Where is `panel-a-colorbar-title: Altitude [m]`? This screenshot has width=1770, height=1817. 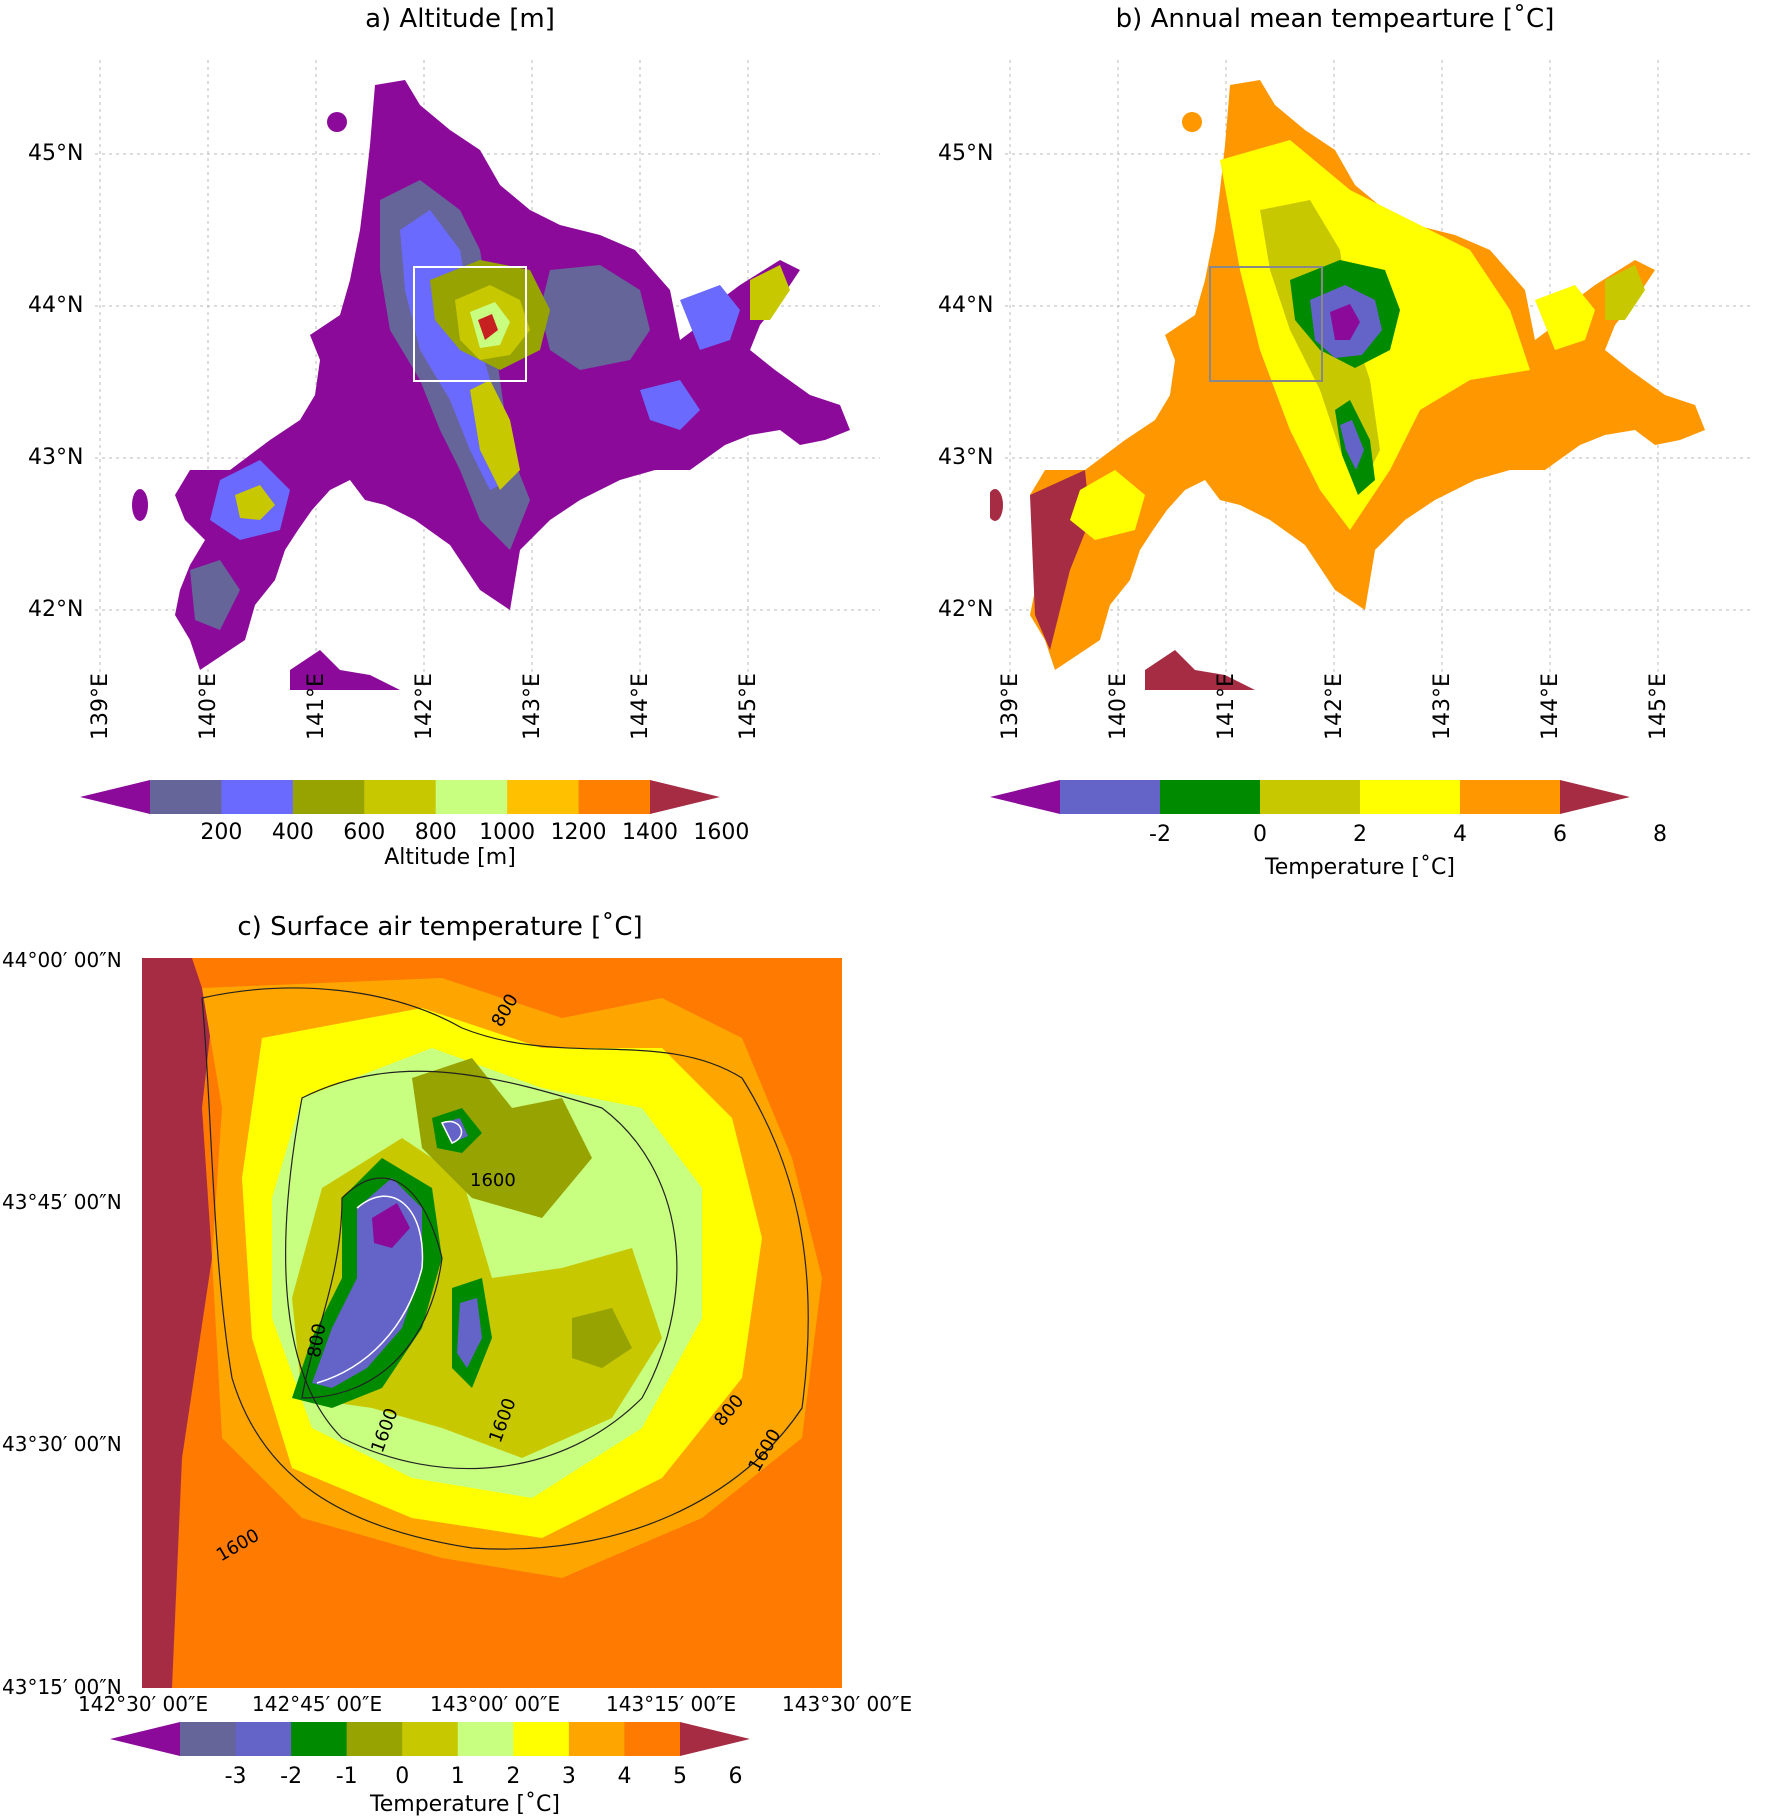 panel-a-colorbar-title: Altitude [m] is located at coordinates (450, 857).